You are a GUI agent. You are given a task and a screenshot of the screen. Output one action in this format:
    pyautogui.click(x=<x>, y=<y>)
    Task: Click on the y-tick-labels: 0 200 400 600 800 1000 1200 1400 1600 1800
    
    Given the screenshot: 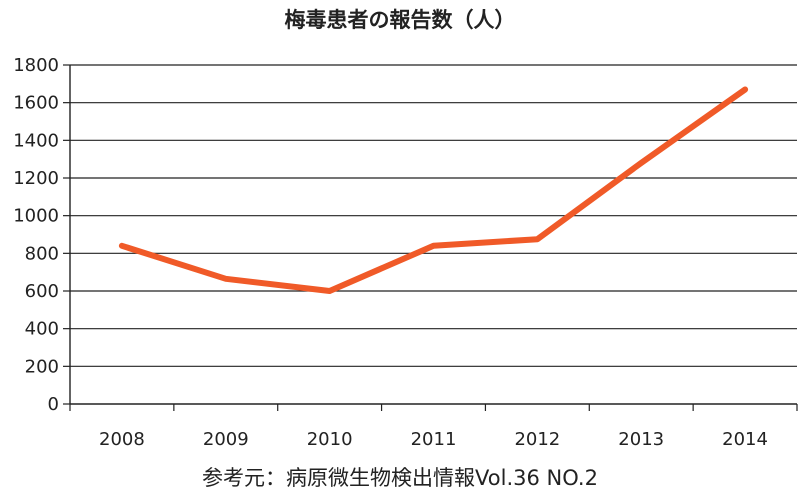 What is the action you would take?
    pyautogui.click(x=36, y=235)
    